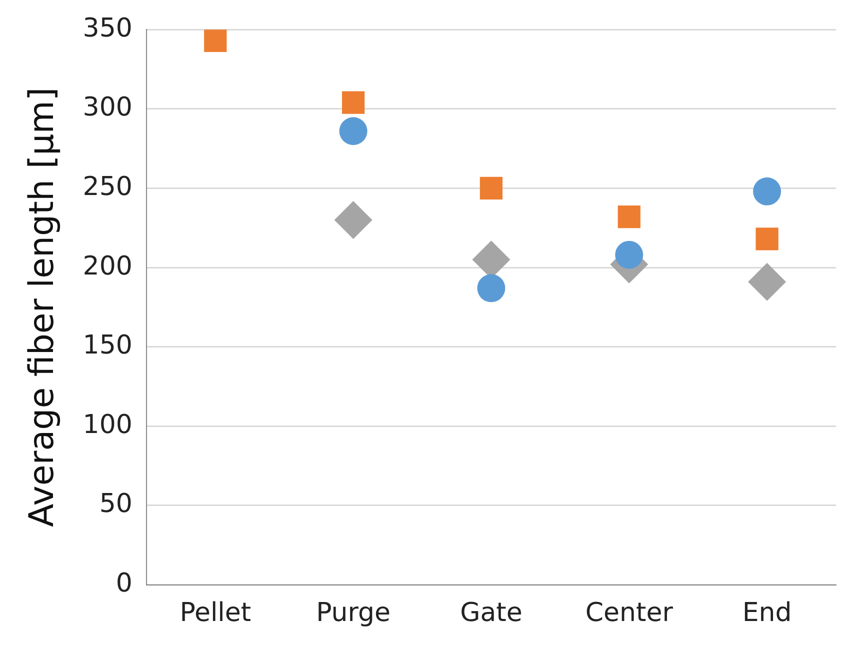  Describe the element at coordinates (42, 307) in the screenshot. I see `y-axis-title: Average fiber length [µm]` at that location.